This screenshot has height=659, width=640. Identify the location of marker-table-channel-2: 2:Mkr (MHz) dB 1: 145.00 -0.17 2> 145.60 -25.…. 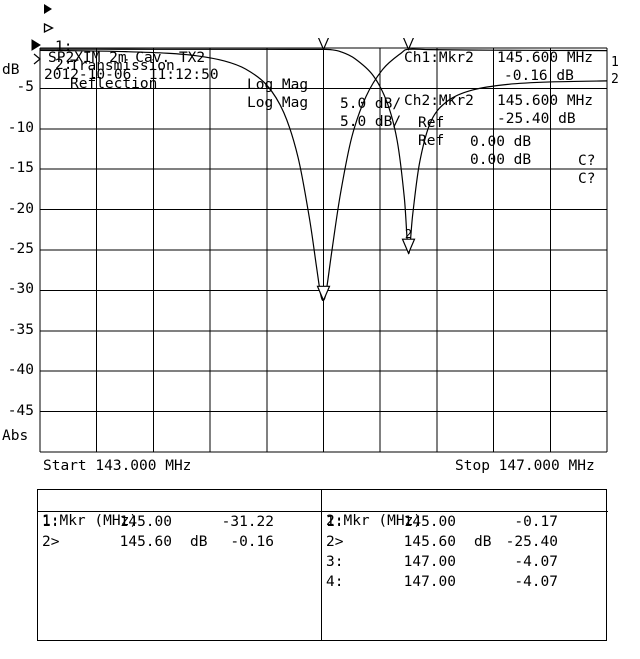
(465, 565).